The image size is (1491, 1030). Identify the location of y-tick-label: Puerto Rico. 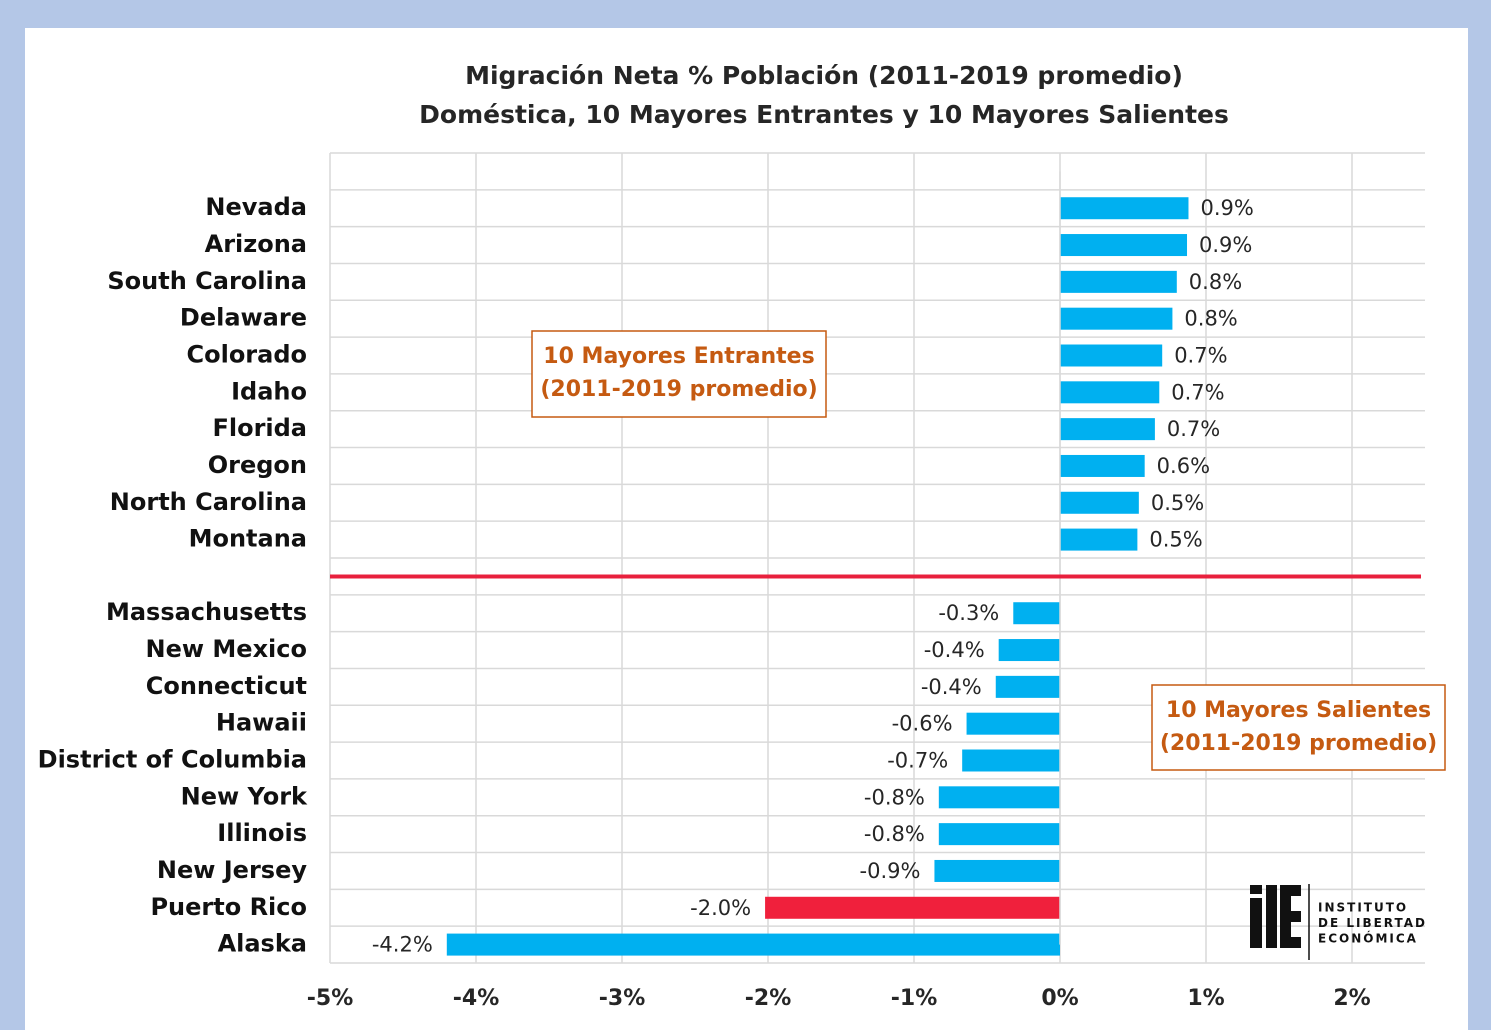
(228, 907).